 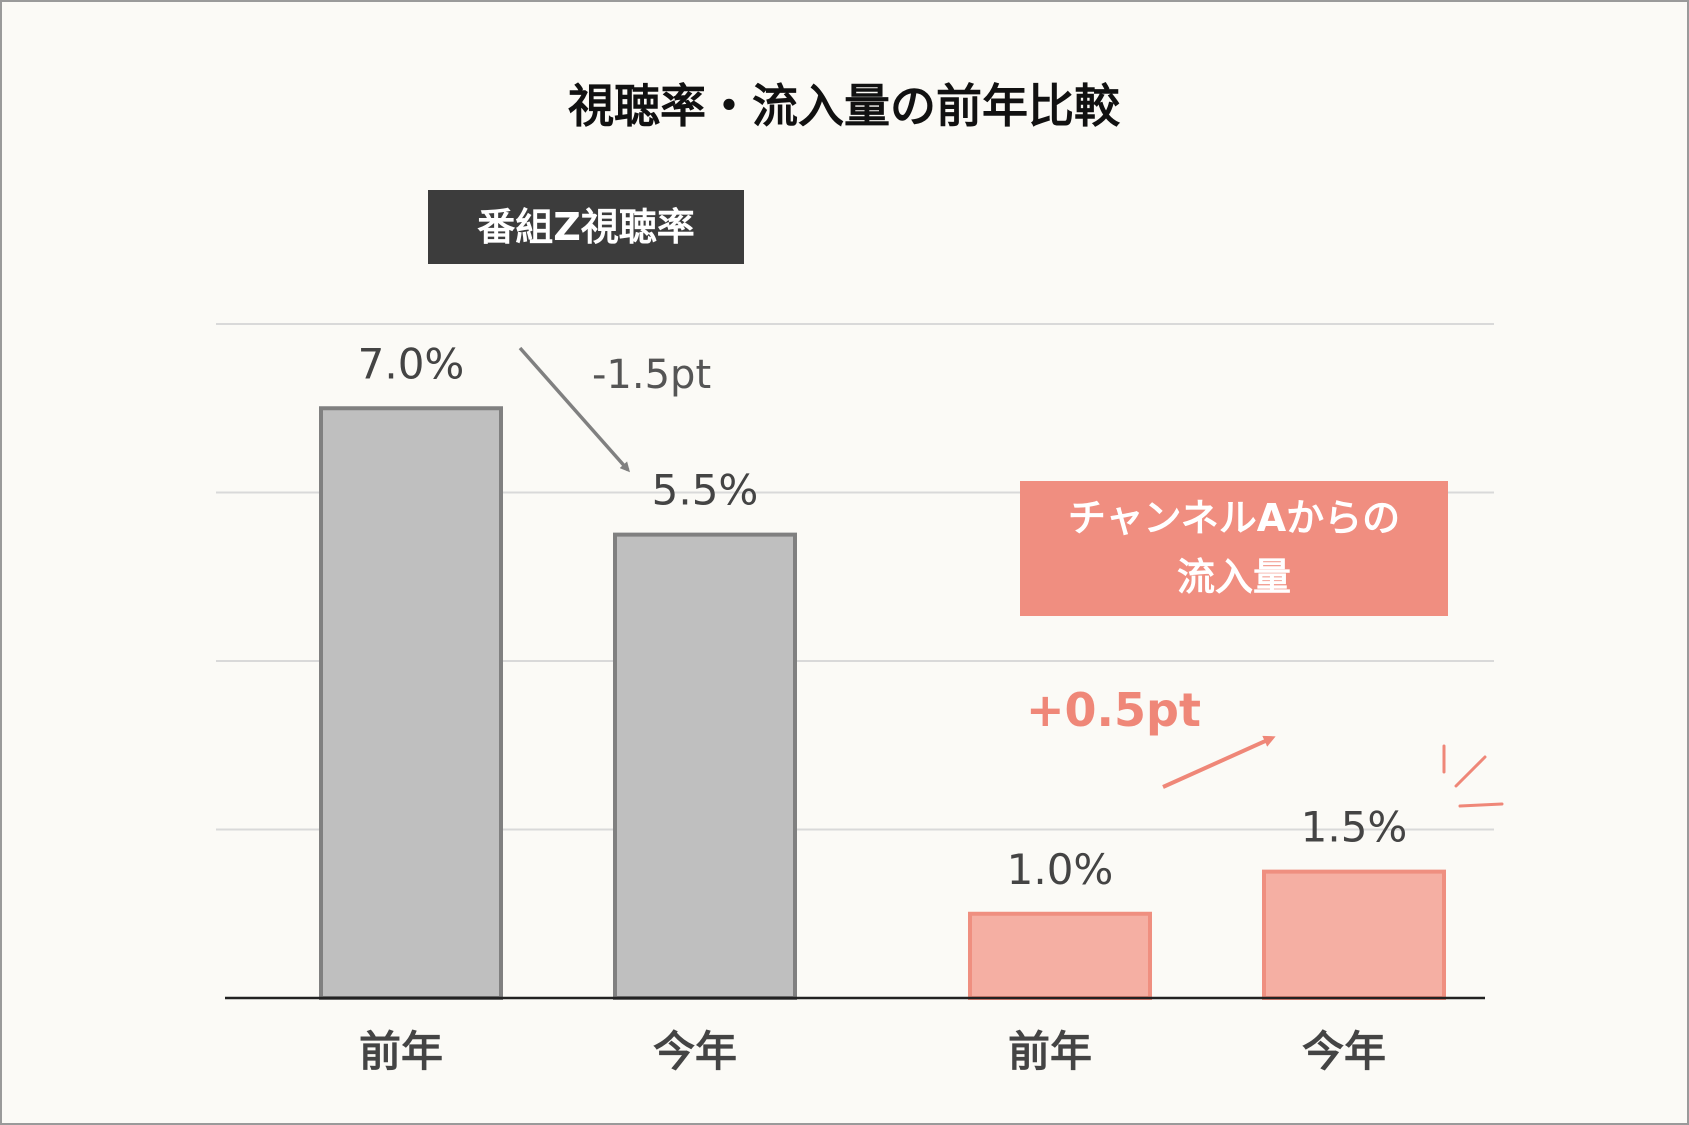 What do you see at coordinates (1219, 762) in the screenshot?
I see `increase-arrow` at bounding box center [1219, 762].